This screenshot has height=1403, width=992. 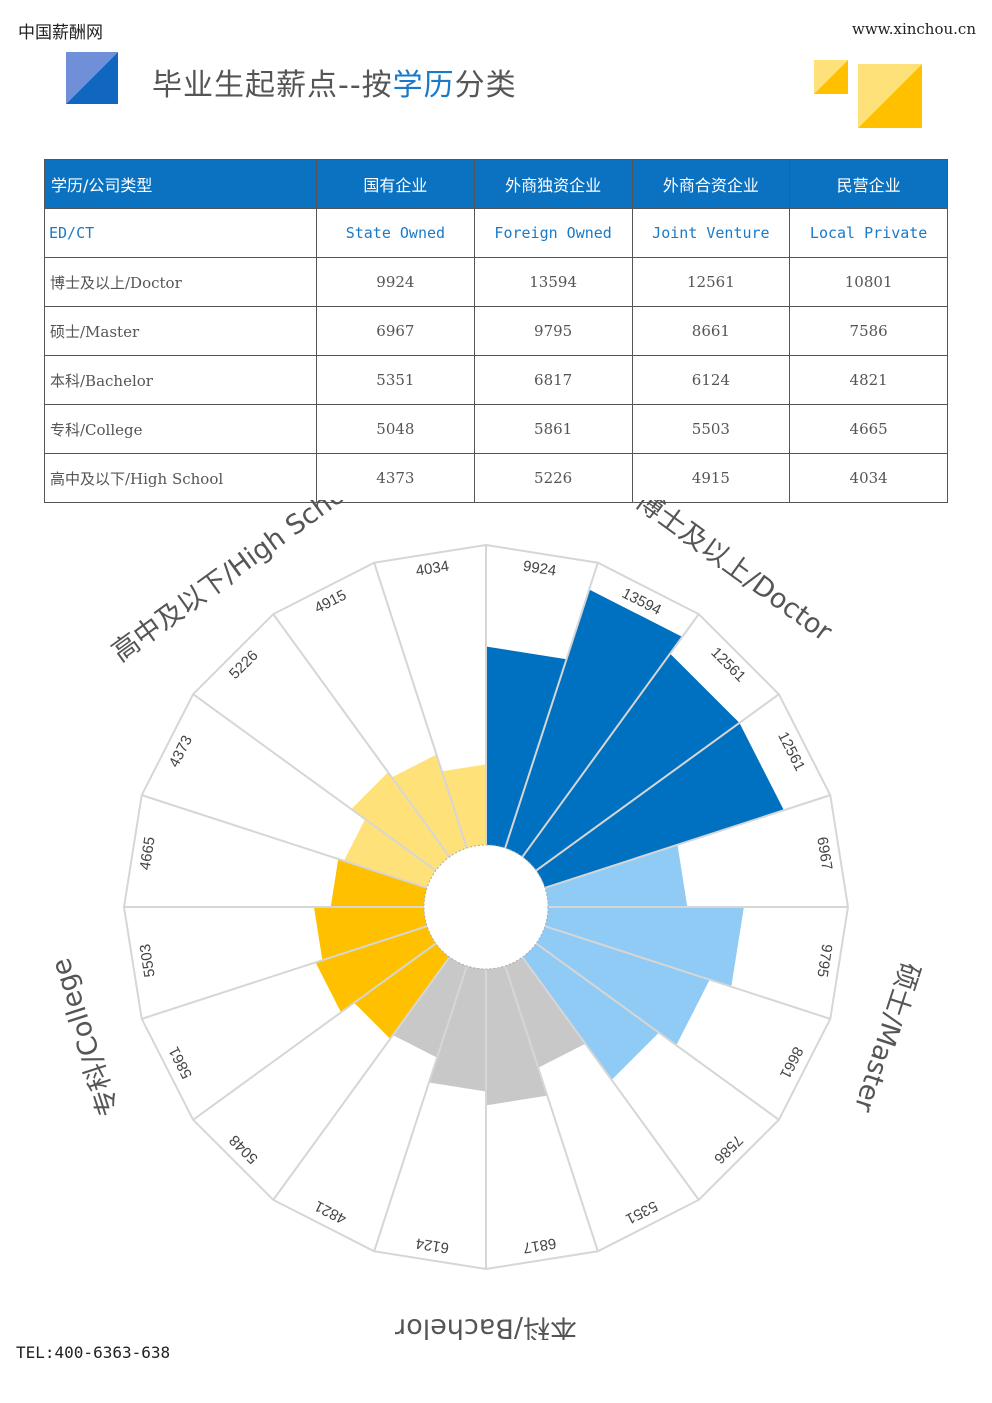 What do you see at coordinates (180, 184) in the screenshot?
I see `table-header-cell: 学历/公司类型` at bounding box center [180, 184].